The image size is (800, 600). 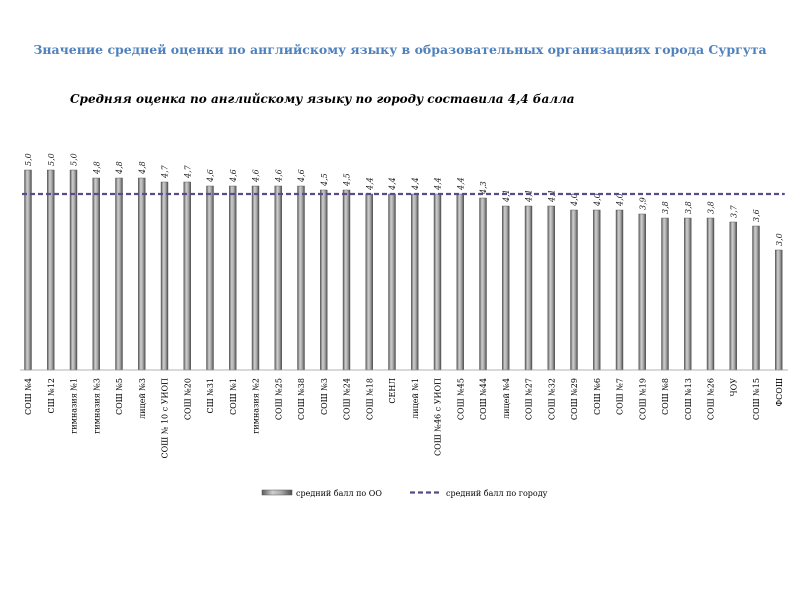 I want to click on category-label: СОШ №6, so click(x=597, y=396).